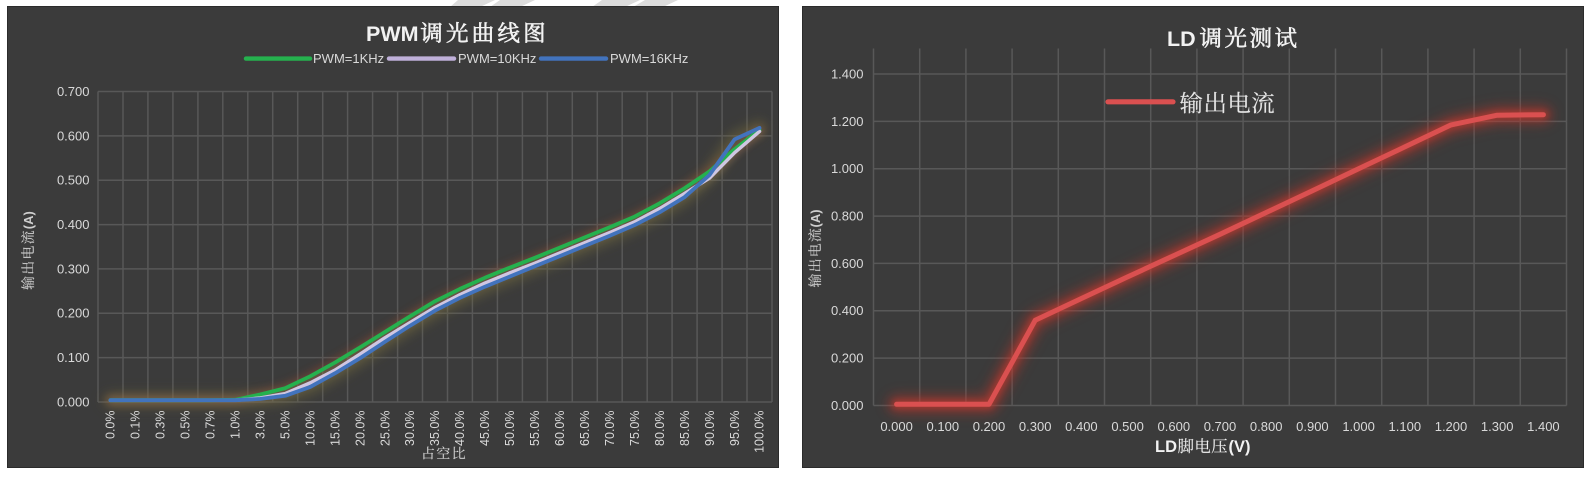  Describe the element at coordinates (510, 428) in the screenshot. I see `svg-text: 50.0%` at that location.